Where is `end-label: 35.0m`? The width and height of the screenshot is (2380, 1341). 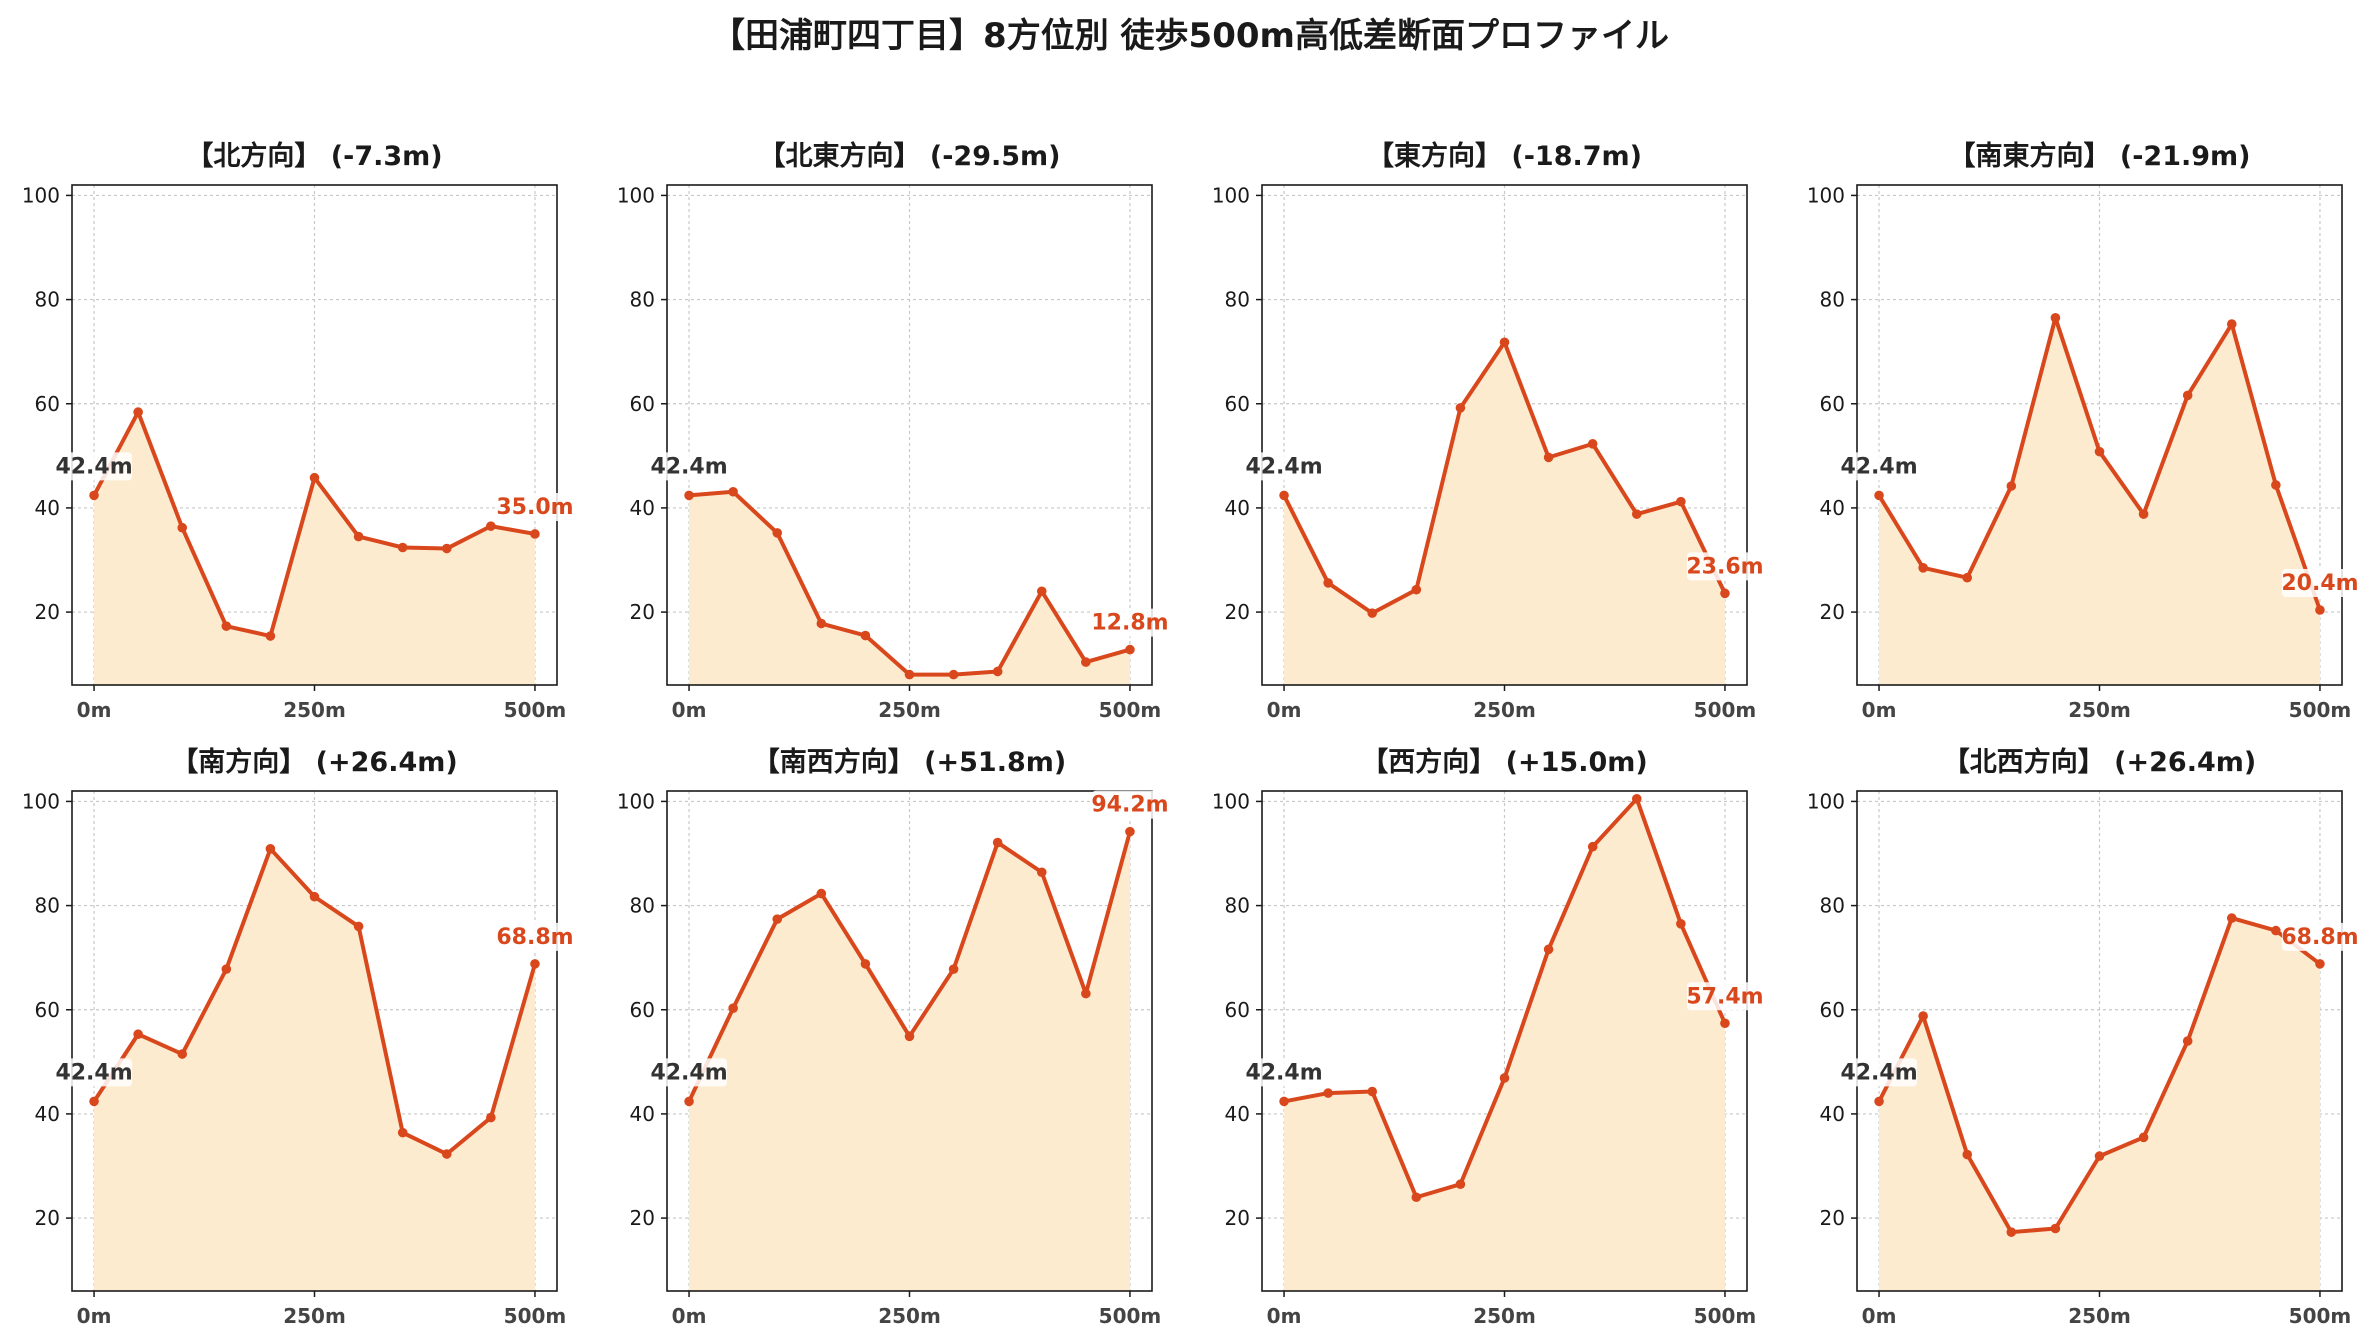 end-label: 35.0m is located at coordinates (534, 507).